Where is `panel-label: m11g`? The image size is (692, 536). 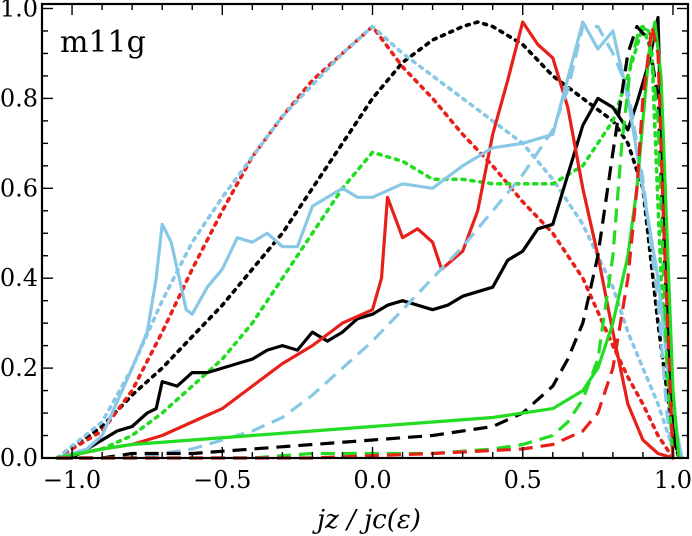 panel-label: m11g is located at coordinates (103, 42).